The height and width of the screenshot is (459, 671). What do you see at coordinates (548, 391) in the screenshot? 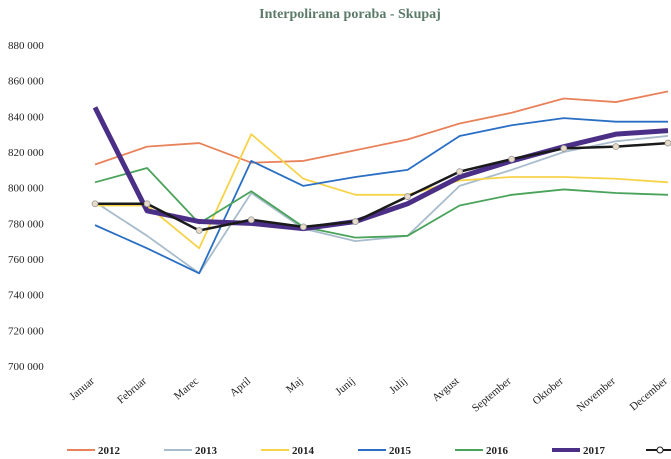
I see `x-tick-label: Oktober` at bounding box center [548, 391].